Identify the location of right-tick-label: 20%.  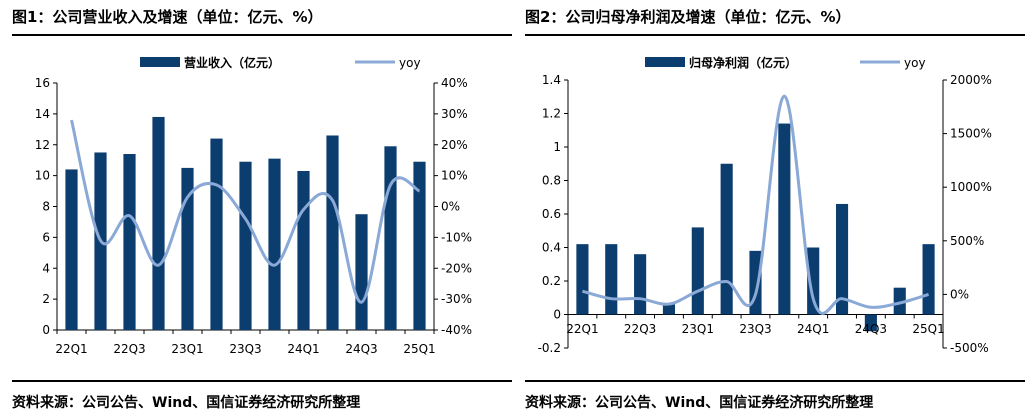
(454, 145).